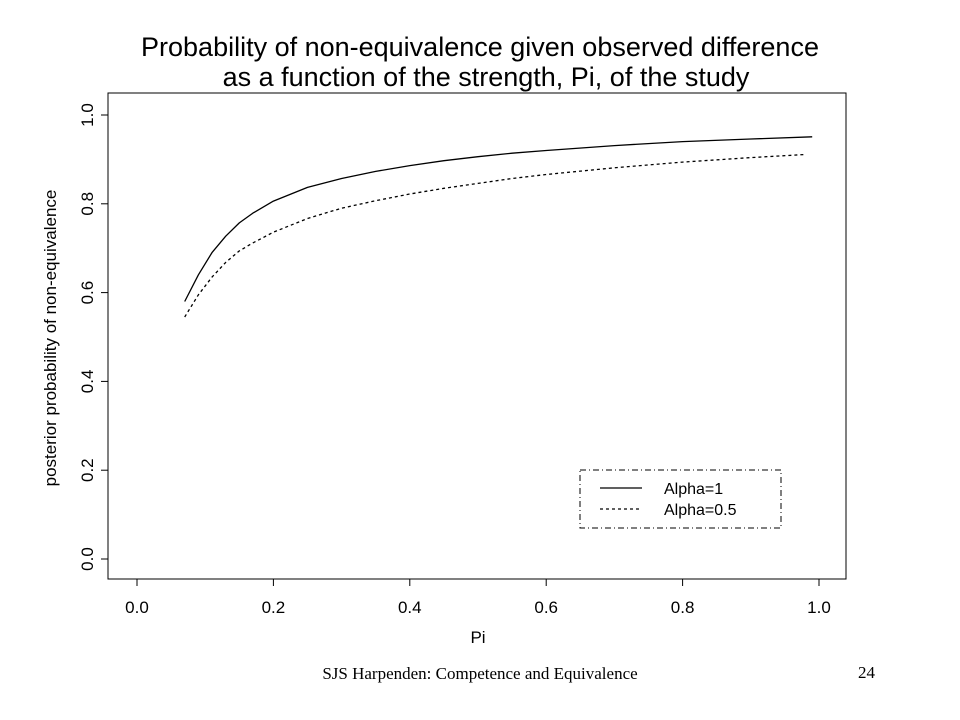 The height and width of the screenshot is (720, 960). I want to click on x-tick-label: 1.0, so click(819, 607).